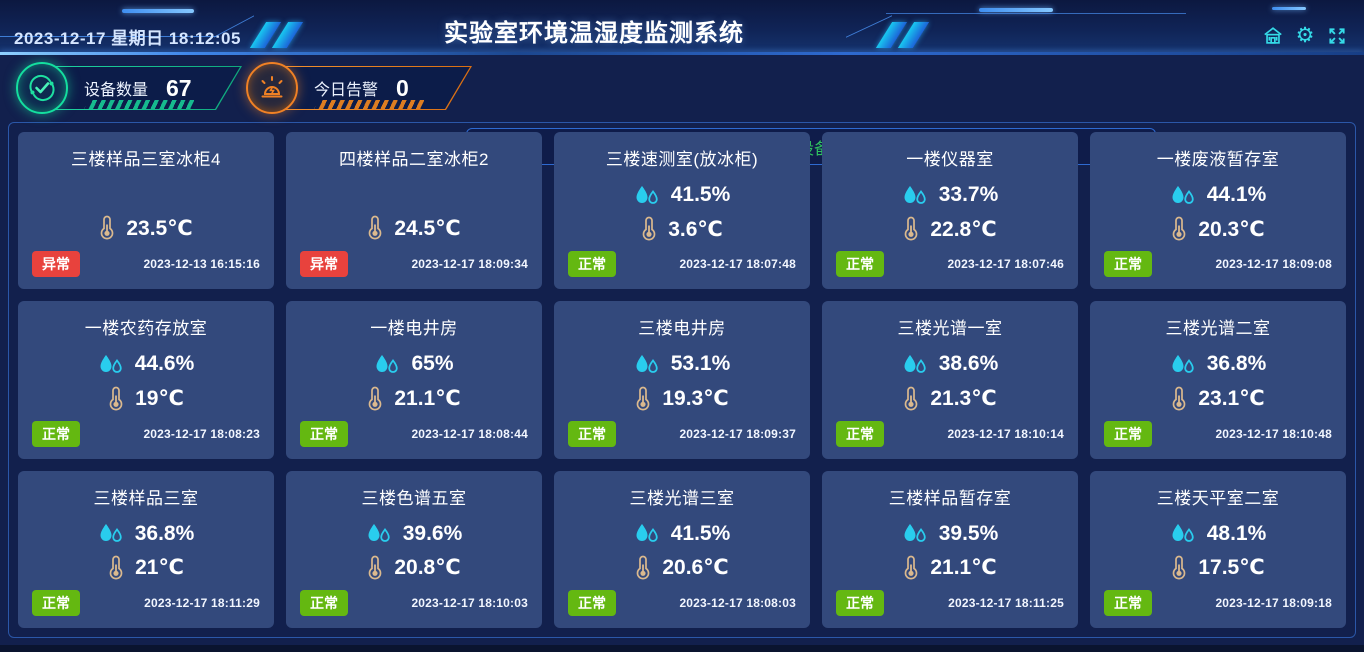  Describe the element at coordinates (695, 568) in the screenshot. I see `temperature-value: 20.6℃` at that location.